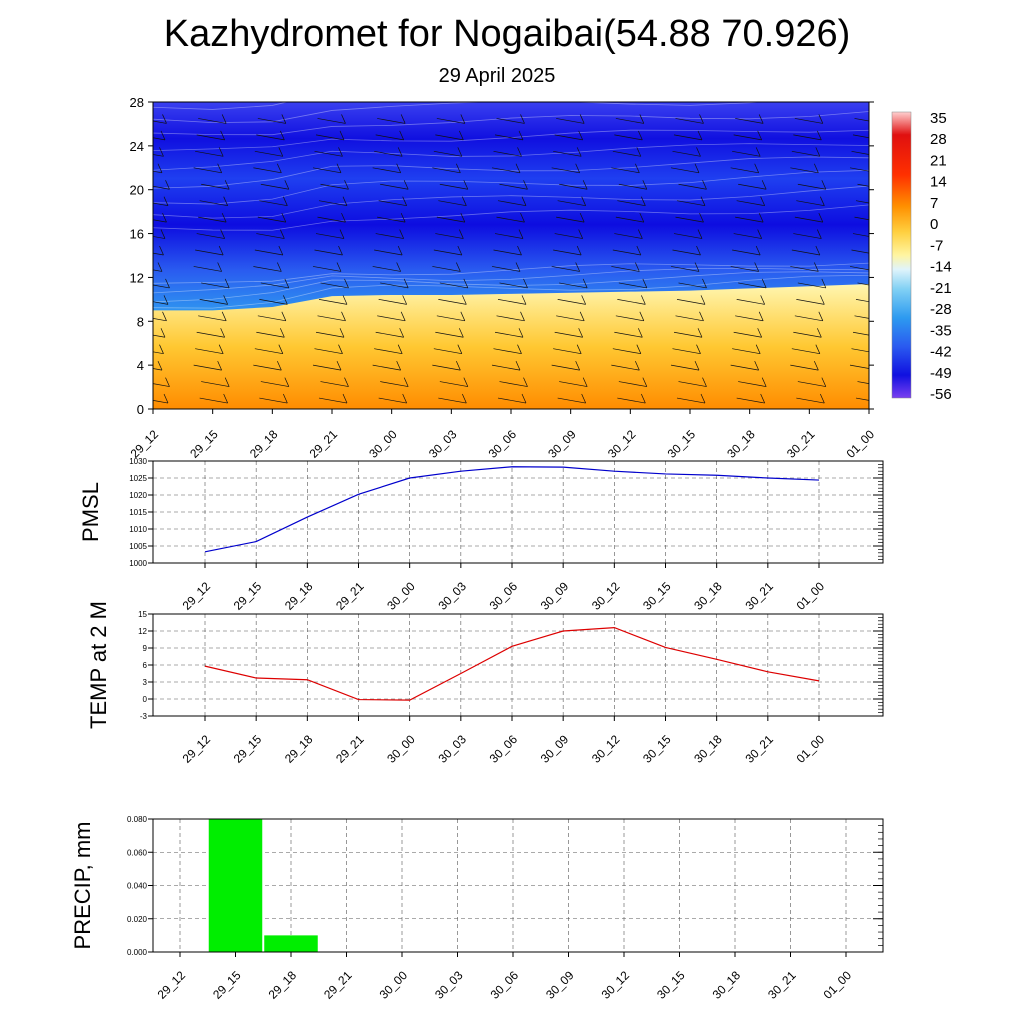  Describe the element at coordinates (350, 749) in the screenshot. I see `x-tick-label: 29_21` at that location.